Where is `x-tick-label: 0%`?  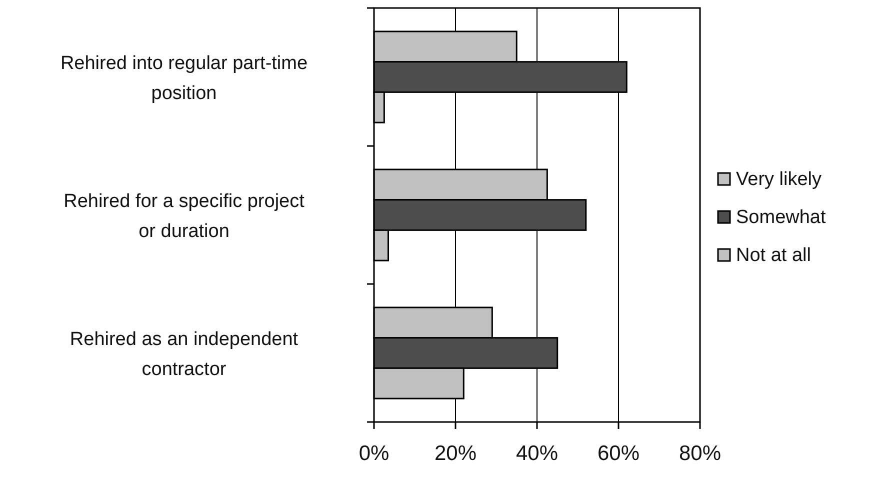
x-tick-label: 0% is located at coordinates (374, 453).